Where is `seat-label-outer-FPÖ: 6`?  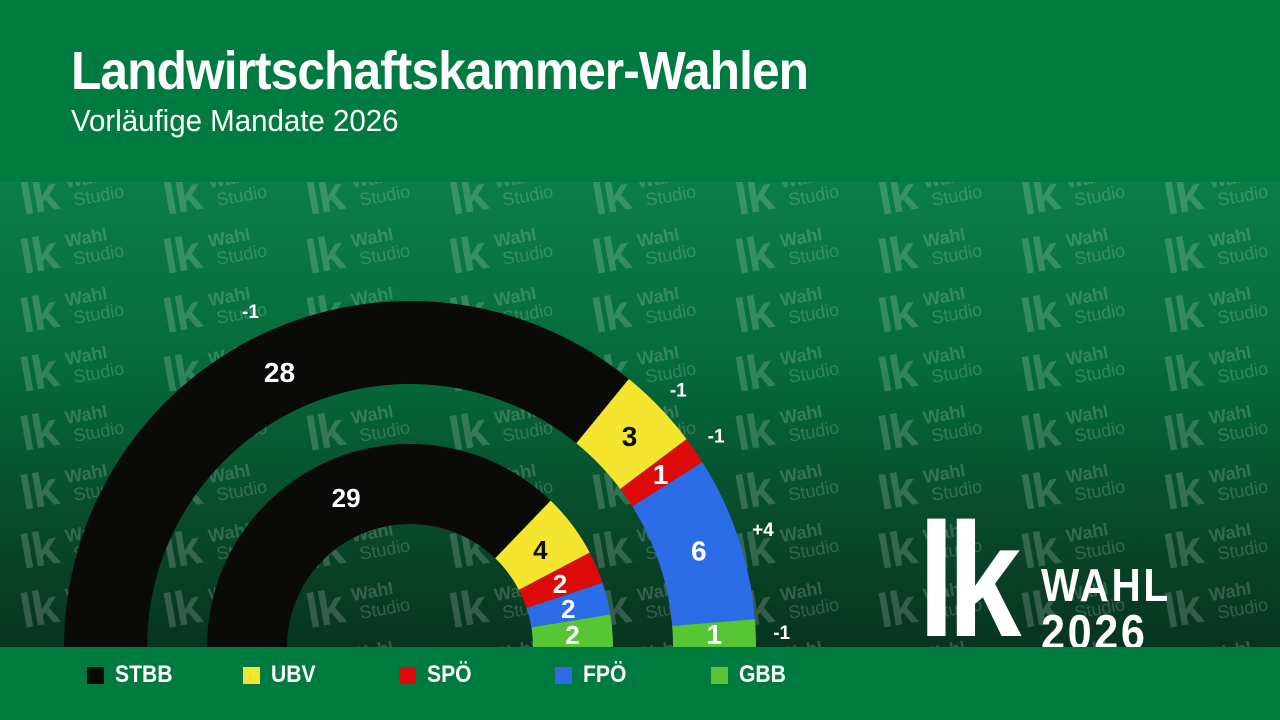 seat-label-outer-FPÖ: 6 is located at coordinates (699, 551).